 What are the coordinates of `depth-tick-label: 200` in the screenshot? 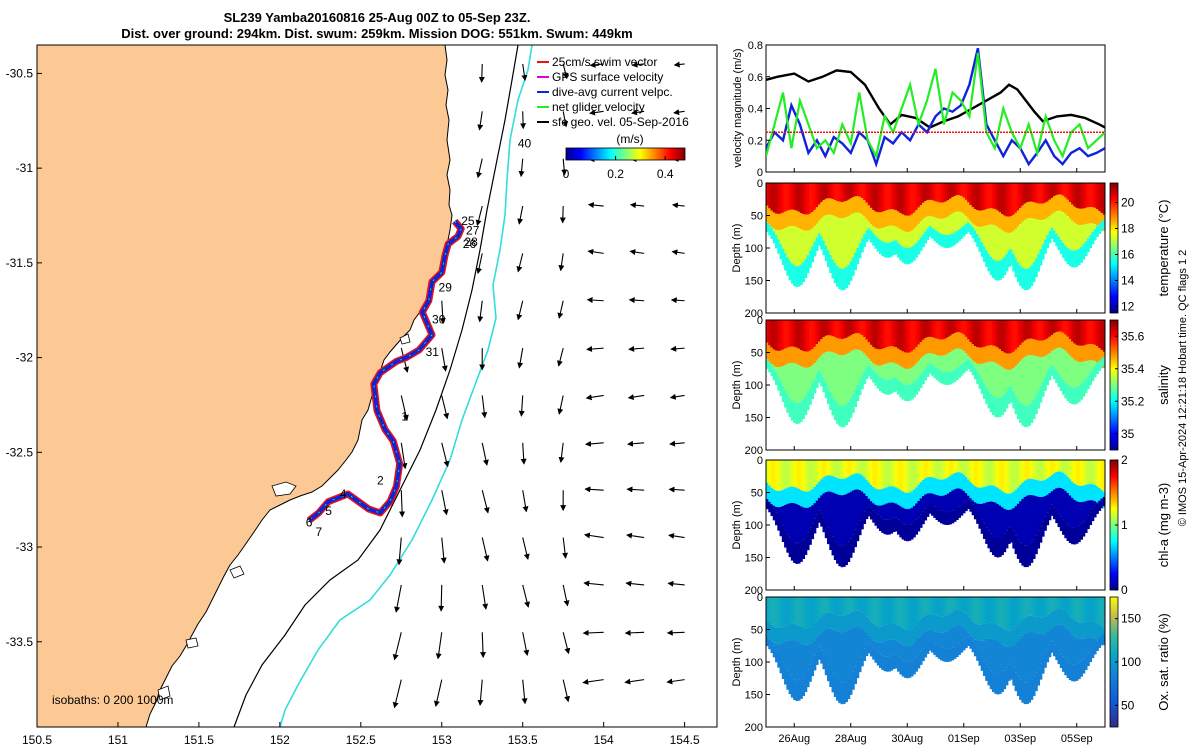 It's located at (754, 451).